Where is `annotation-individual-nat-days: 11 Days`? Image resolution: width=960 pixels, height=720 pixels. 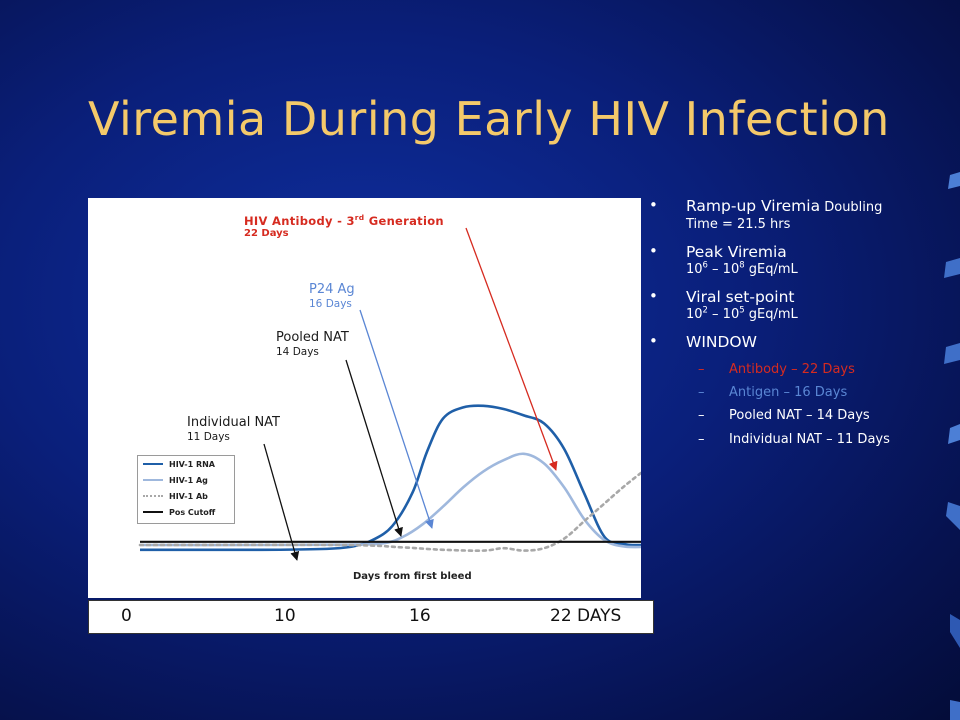
annotation-individual-nat-days: 11 Days is located at coordinates (208, 437).